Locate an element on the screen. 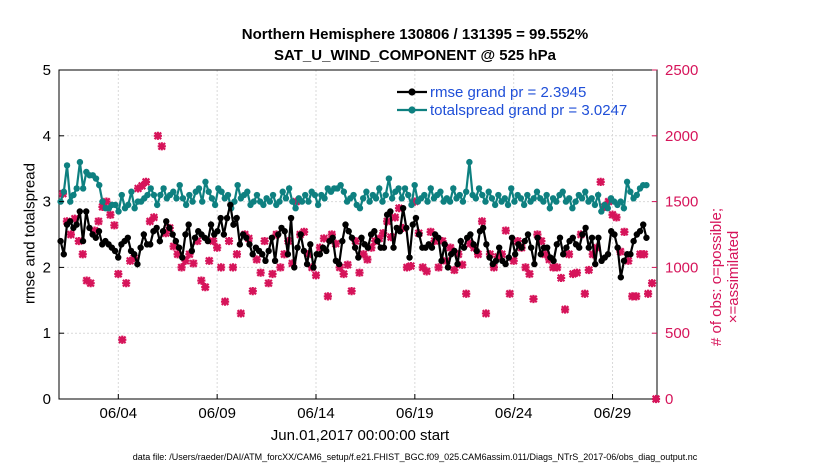 The height and width of the screenshot is (470, 830). y-tick-label: 5 is located at coordinates (47, 70).